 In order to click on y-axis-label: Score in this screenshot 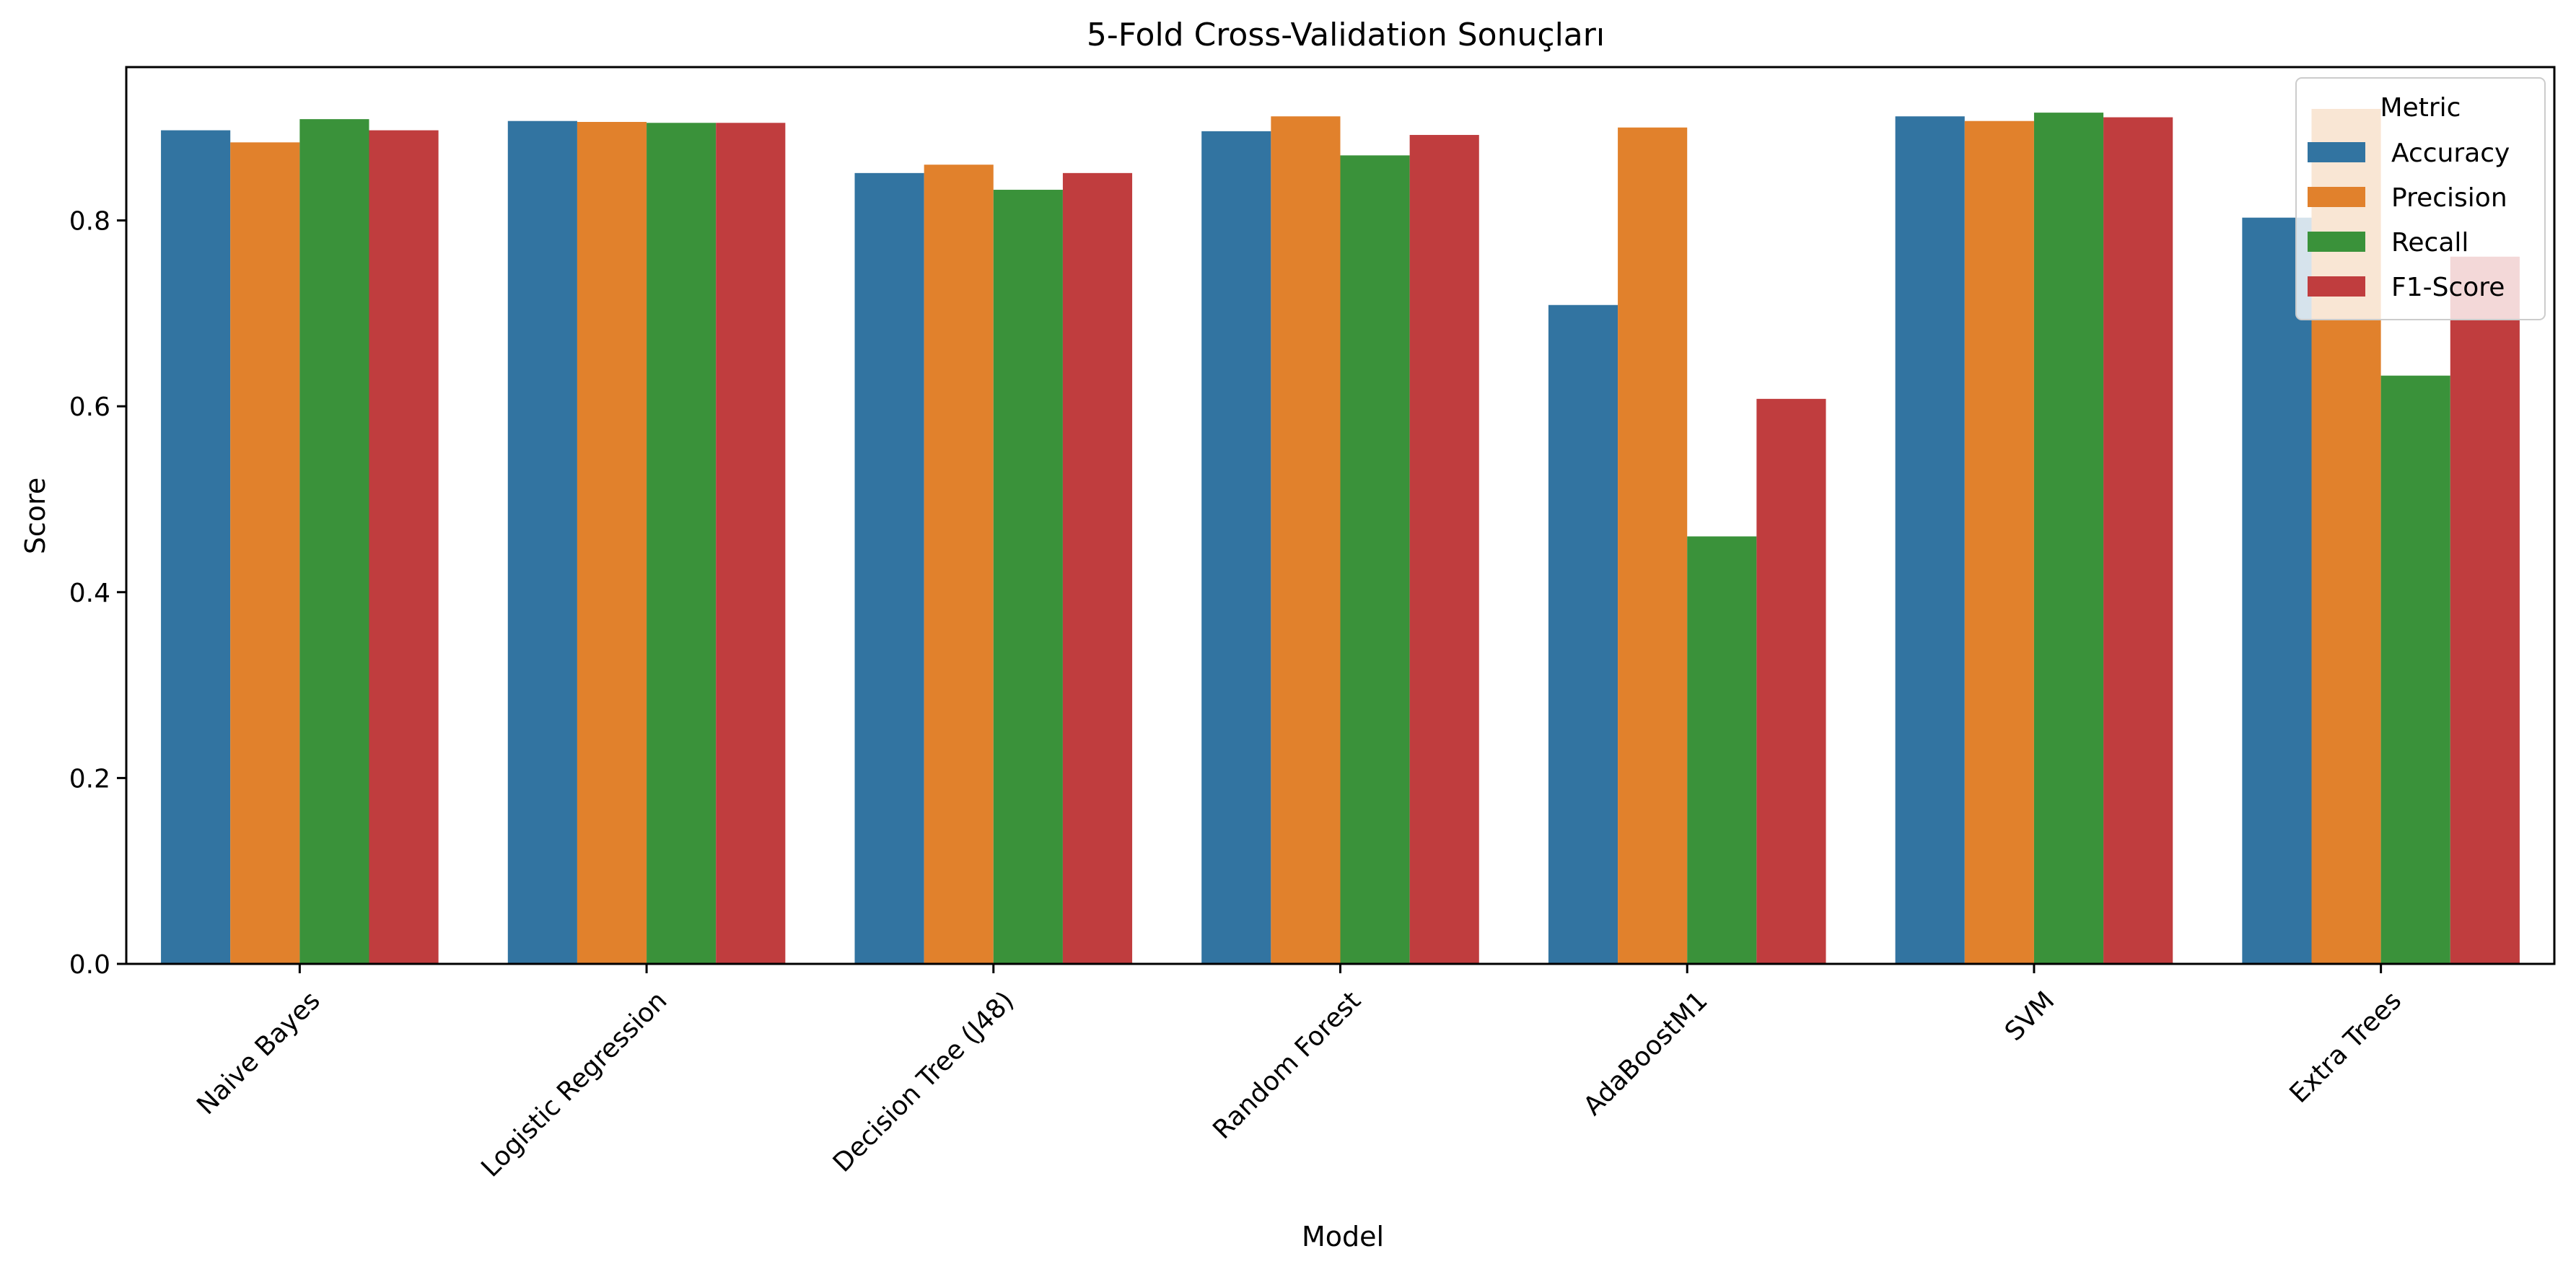, I will do `click(35, 516)`.